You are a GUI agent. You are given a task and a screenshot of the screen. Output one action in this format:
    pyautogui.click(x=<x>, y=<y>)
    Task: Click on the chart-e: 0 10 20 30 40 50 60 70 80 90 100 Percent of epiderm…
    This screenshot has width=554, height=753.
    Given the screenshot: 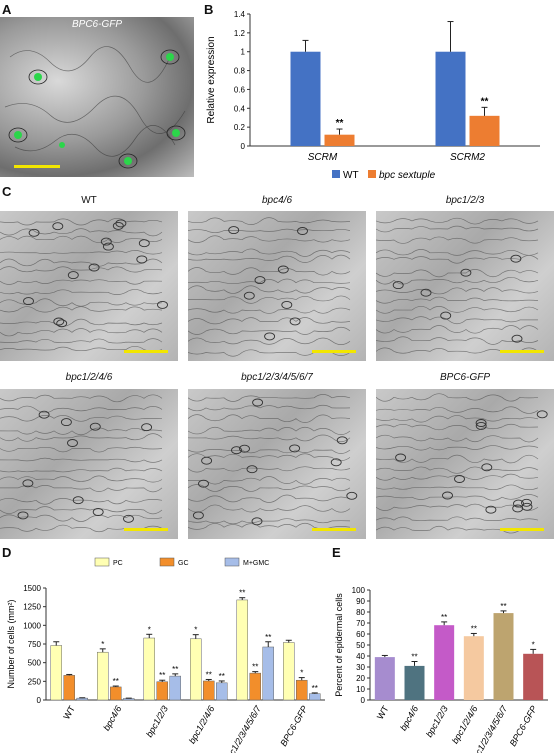 What is the action you would take?
    pyautogui.click(x=441, y=669)
    